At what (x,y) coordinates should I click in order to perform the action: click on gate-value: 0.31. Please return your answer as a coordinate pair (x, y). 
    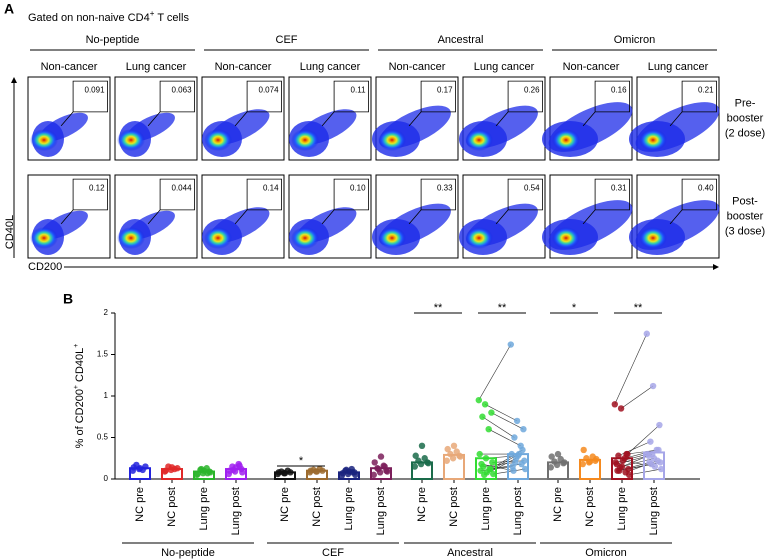
    Looking at the image, I should click on (619, 187).